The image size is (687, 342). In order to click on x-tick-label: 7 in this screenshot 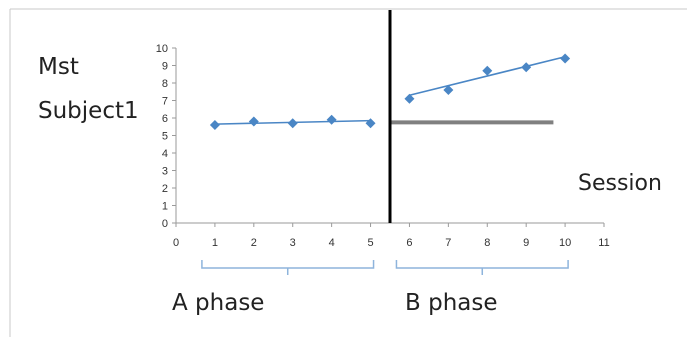, I will do `click(448, 243)`.